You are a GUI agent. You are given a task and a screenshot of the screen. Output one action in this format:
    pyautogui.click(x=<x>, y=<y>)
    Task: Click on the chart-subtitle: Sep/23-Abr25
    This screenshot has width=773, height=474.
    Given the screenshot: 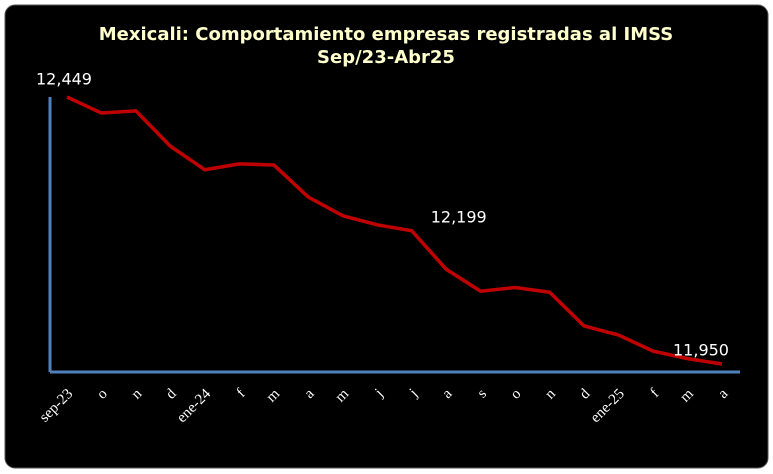 What is the action you would take?
    pyautogui.click(x=386, y=57)
    